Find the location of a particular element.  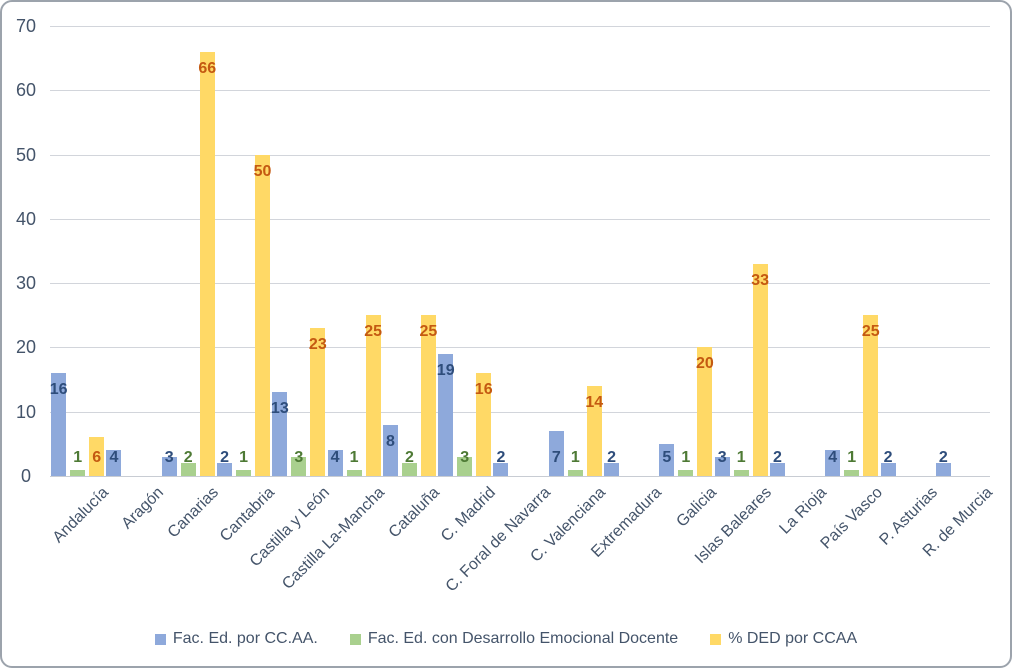

legend-label: % DED por CCAA is located at coordinates (793, 638).